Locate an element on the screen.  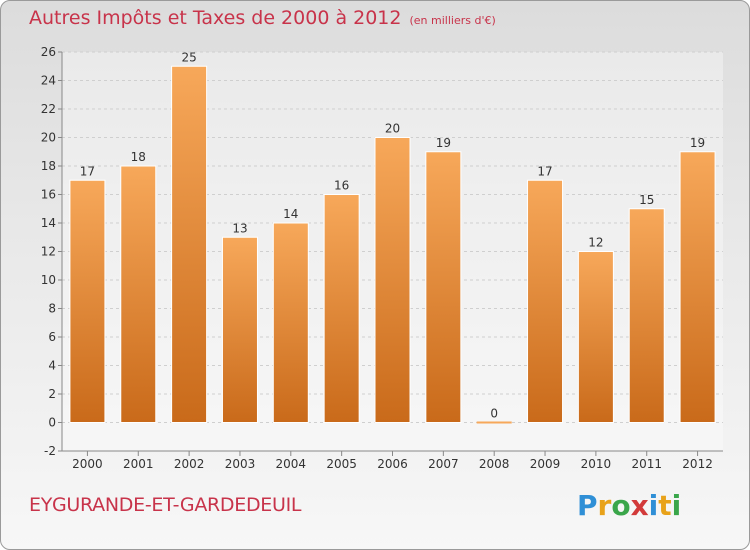
data-label: 16 is located at coordinates (341, 186).